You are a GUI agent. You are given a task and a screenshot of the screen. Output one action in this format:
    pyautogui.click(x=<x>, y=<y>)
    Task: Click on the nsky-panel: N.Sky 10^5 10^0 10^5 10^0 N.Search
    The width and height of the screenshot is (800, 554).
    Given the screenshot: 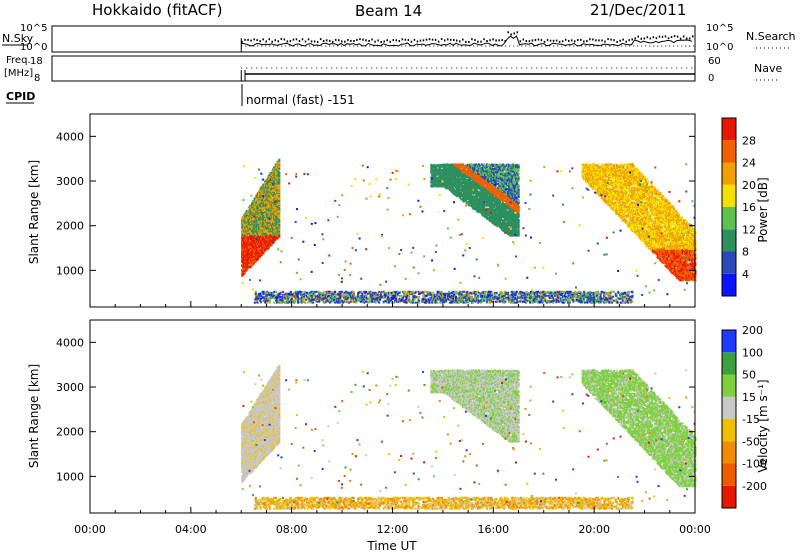 What is the action you would take?
    pyautogui.click(x=399, y=38)
    